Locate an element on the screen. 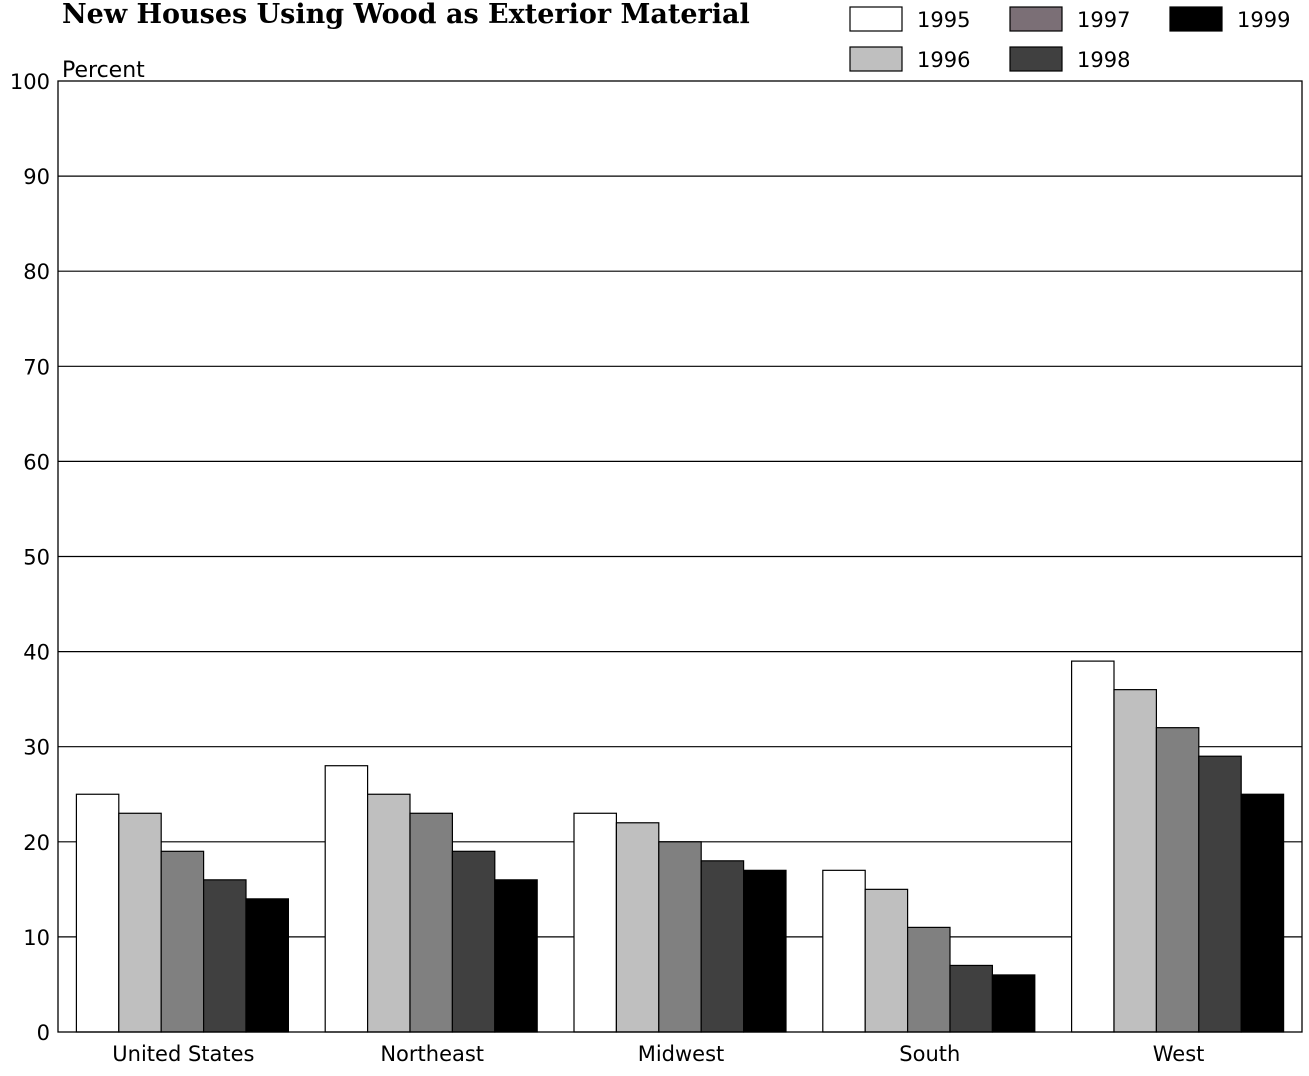 The width and height of the screenshot is (1309, 1076). y-tick-label: 100 is located at coordinates (30, 82).